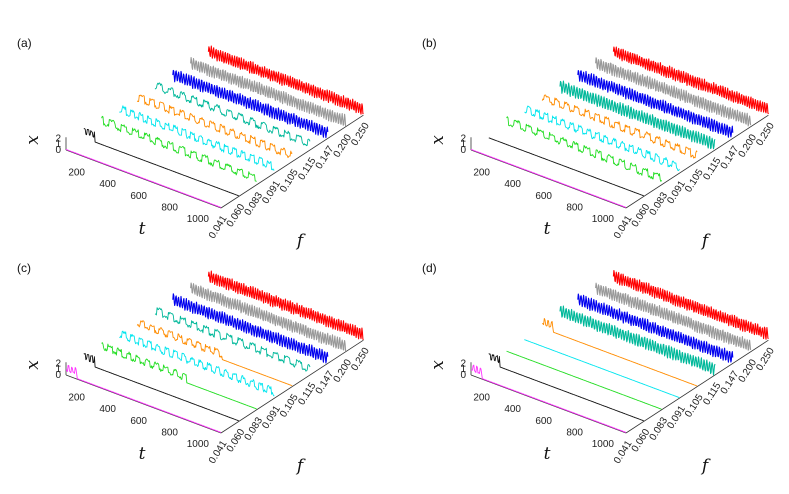  I want to click on panel-label: (d), so click(429, 268).